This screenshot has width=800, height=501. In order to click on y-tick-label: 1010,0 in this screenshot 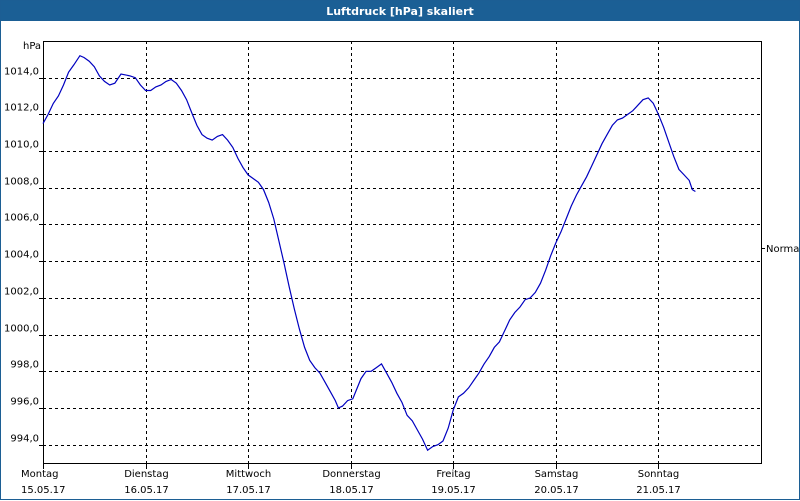, I will do `click(21, 145)`.